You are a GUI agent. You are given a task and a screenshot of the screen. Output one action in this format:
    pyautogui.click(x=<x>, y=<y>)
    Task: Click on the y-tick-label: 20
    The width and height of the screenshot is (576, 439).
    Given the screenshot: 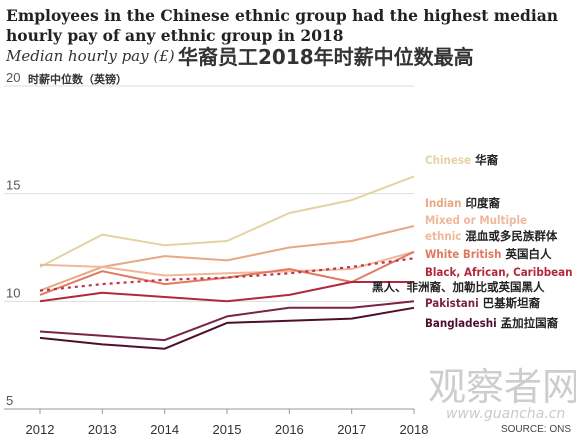 What is the action you would take?
    pyautogui.click(x=13, y=77)
    